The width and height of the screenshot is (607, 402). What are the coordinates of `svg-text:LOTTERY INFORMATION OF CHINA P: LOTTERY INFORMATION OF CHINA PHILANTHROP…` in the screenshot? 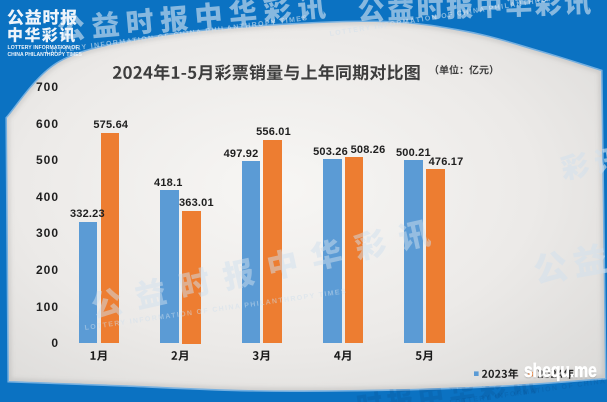 It's located at (215, 310).